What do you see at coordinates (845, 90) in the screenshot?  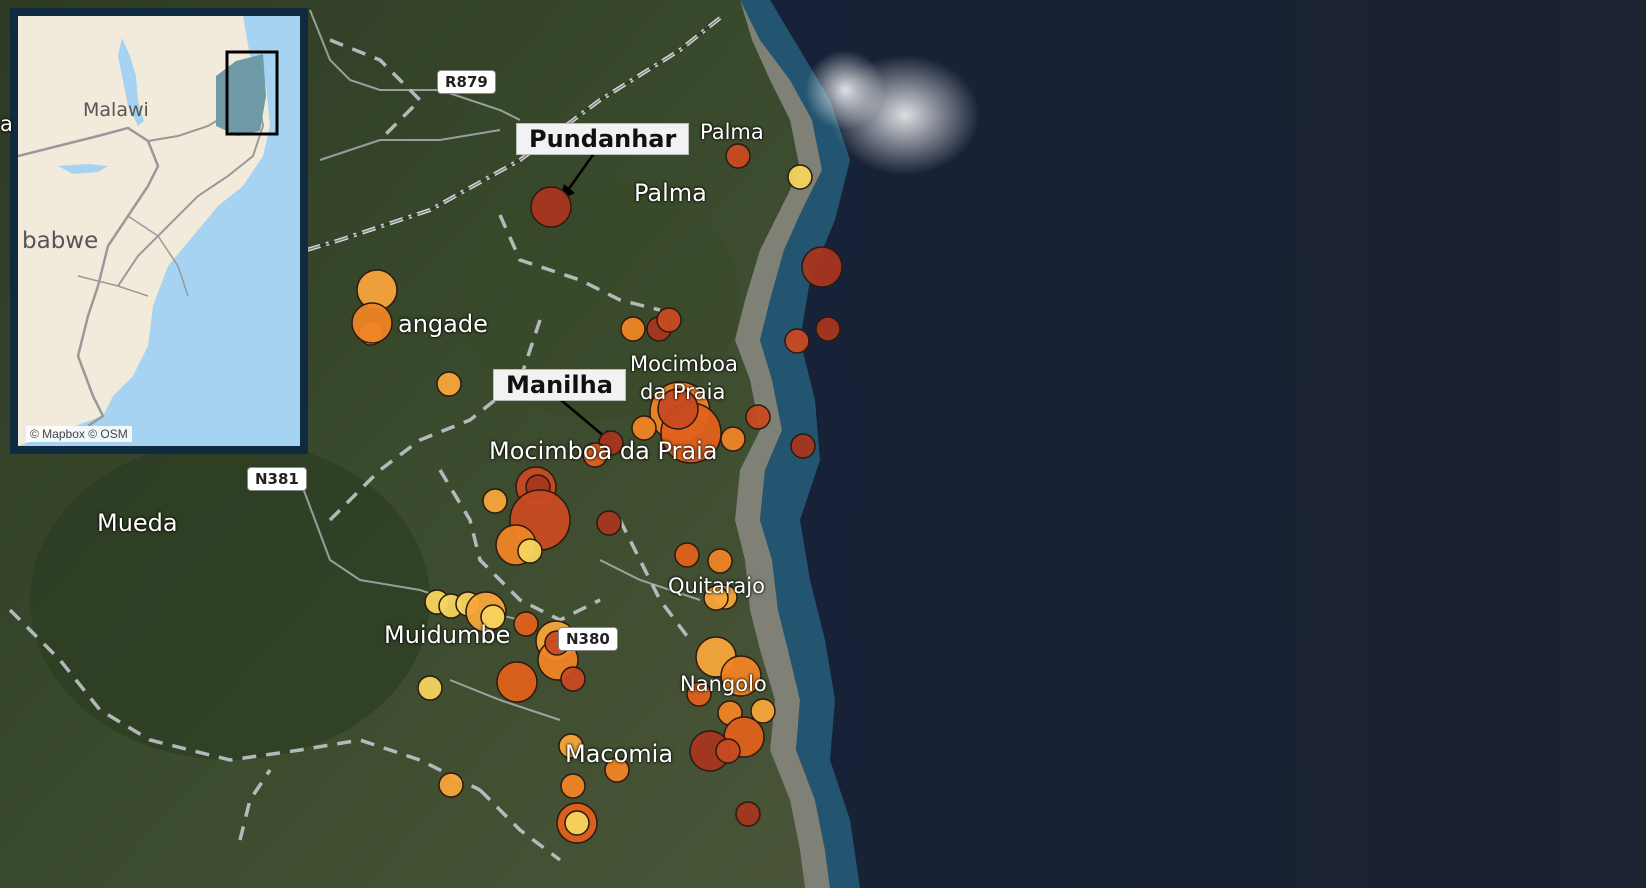 I see `cloud` at bounding box center [845, 90].